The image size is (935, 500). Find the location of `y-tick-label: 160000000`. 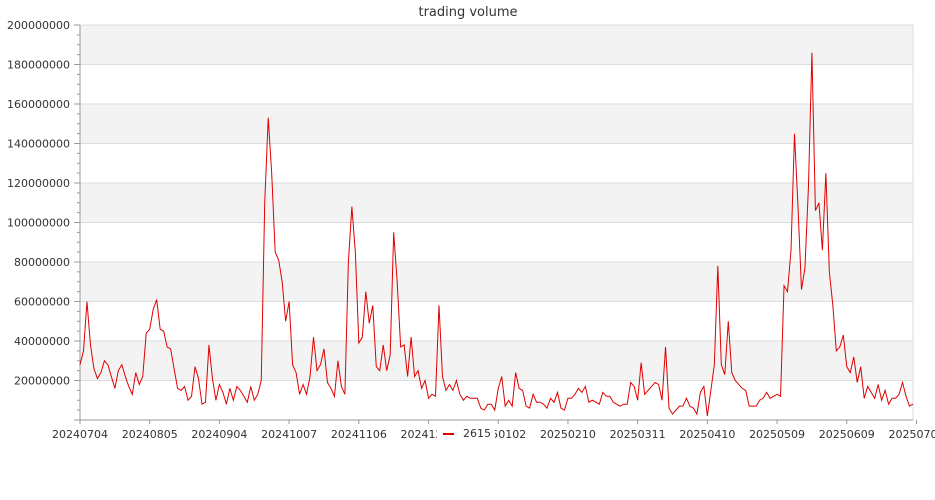

y-tick-label: 160000000 is located at coordinates (38, 104).